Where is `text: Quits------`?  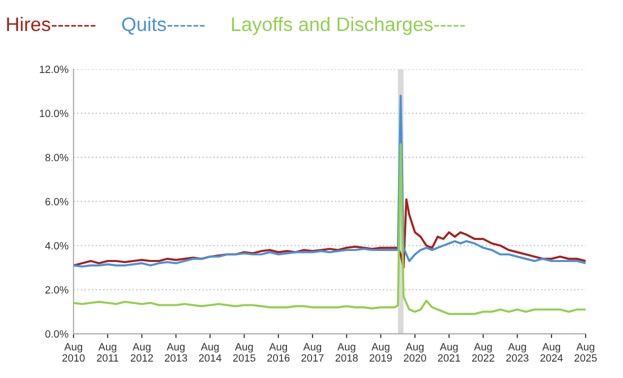
text: Quits------ is located at coordinates (163, 25).